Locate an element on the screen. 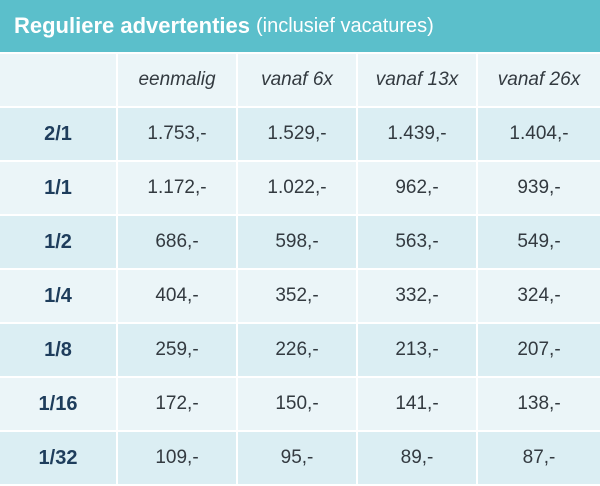 This screenshot has height=486, width=600. size-cell: 1/8 is located at coordinates (59, 351).